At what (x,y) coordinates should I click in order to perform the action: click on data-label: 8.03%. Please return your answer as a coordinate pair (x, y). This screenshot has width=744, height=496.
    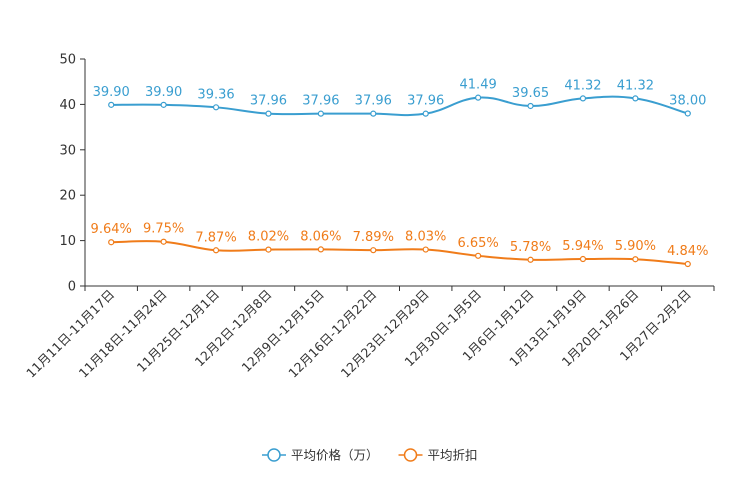
    Looking at the image, I should click on (425, 237).